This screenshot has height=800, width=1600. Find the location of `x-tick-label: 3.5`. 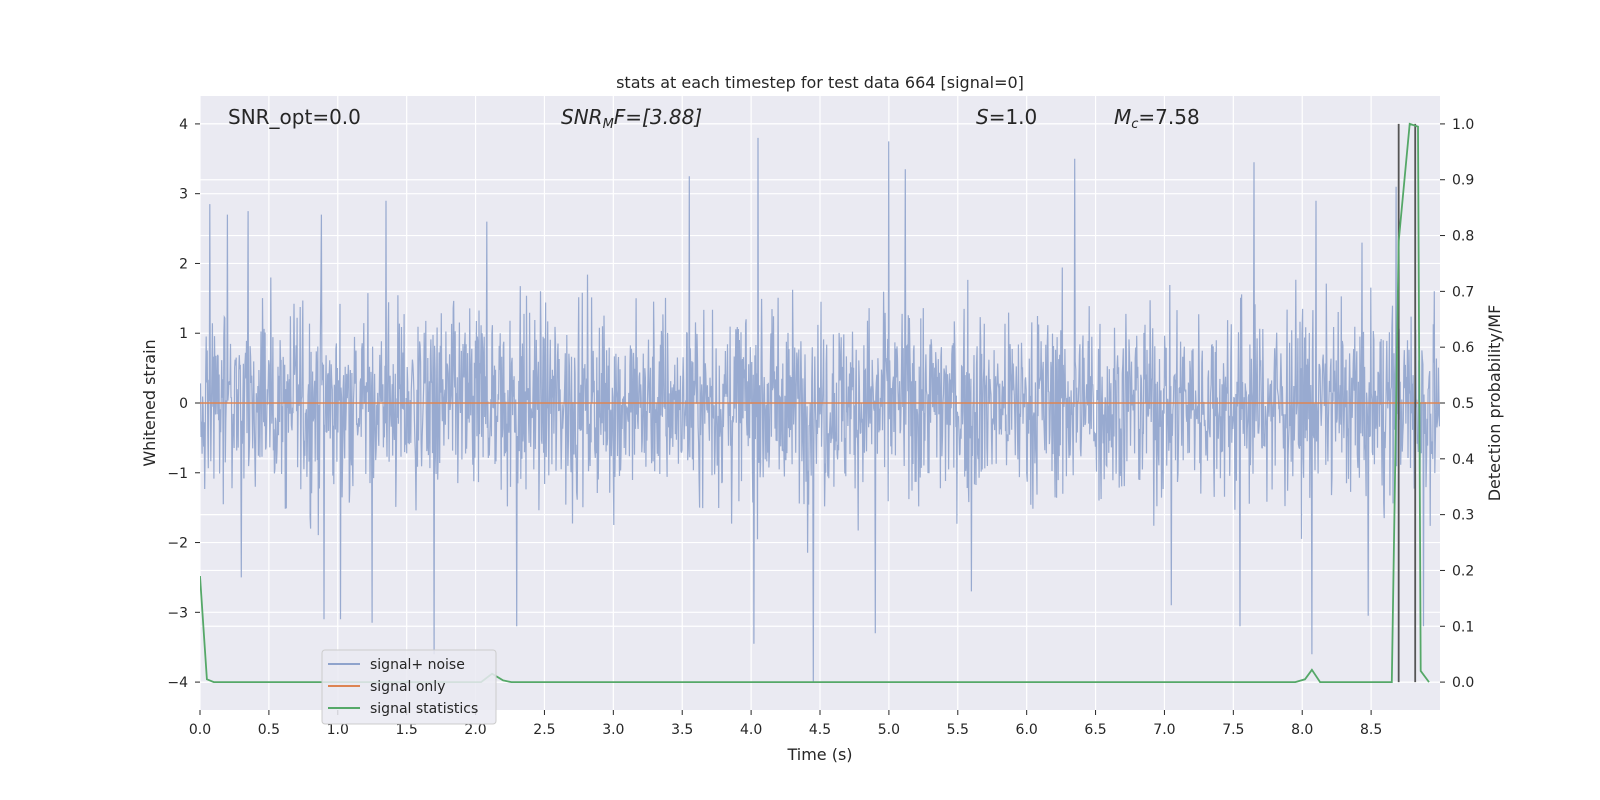

x-tick-label: 3.5 is located at coordinates (682, 730).